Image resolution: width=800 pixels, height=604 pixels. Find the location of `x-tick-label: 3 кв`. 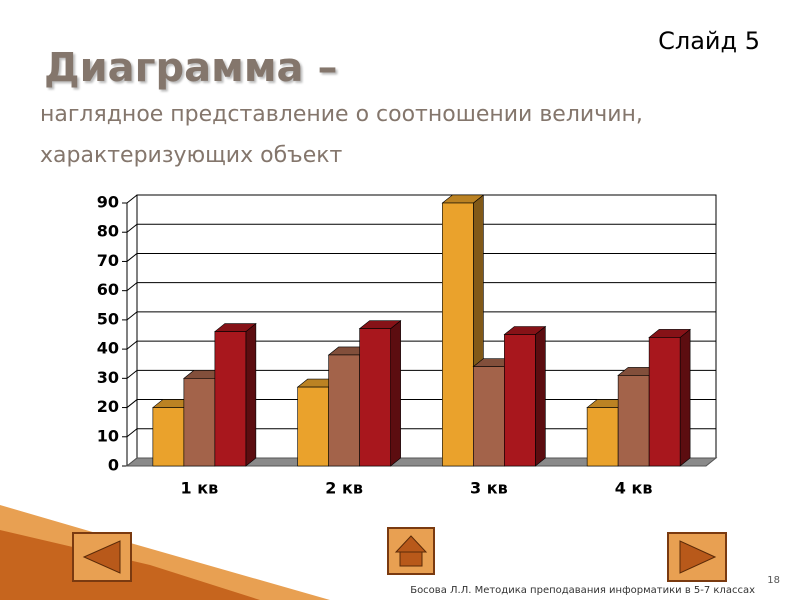

x-tick-label: 3 кв is located at coordinates (489, 488).